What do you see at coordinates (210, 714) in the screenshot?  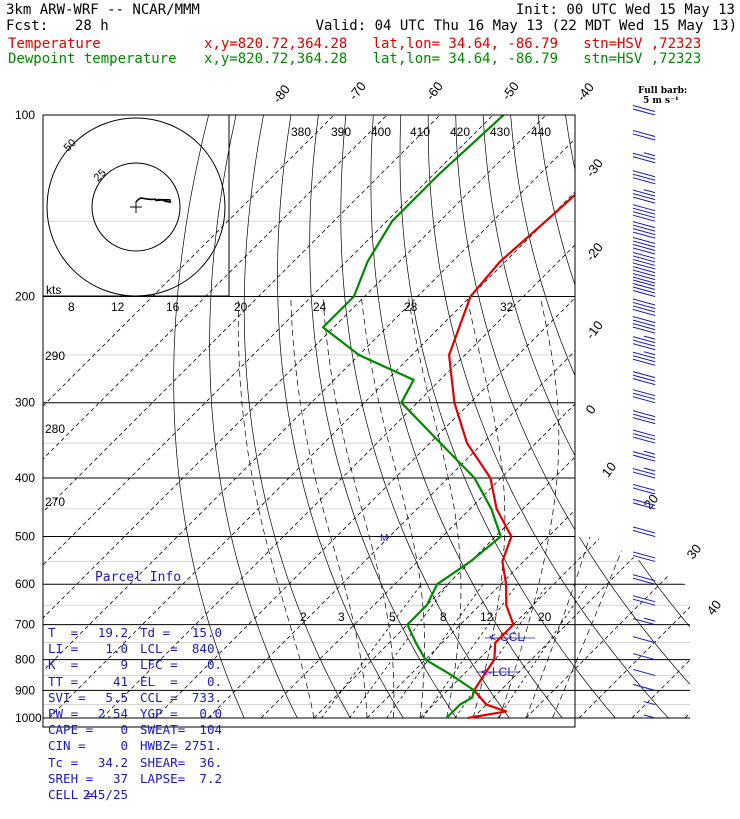 I see `parcel-value: 0.0` at bounding box center [210, 714].